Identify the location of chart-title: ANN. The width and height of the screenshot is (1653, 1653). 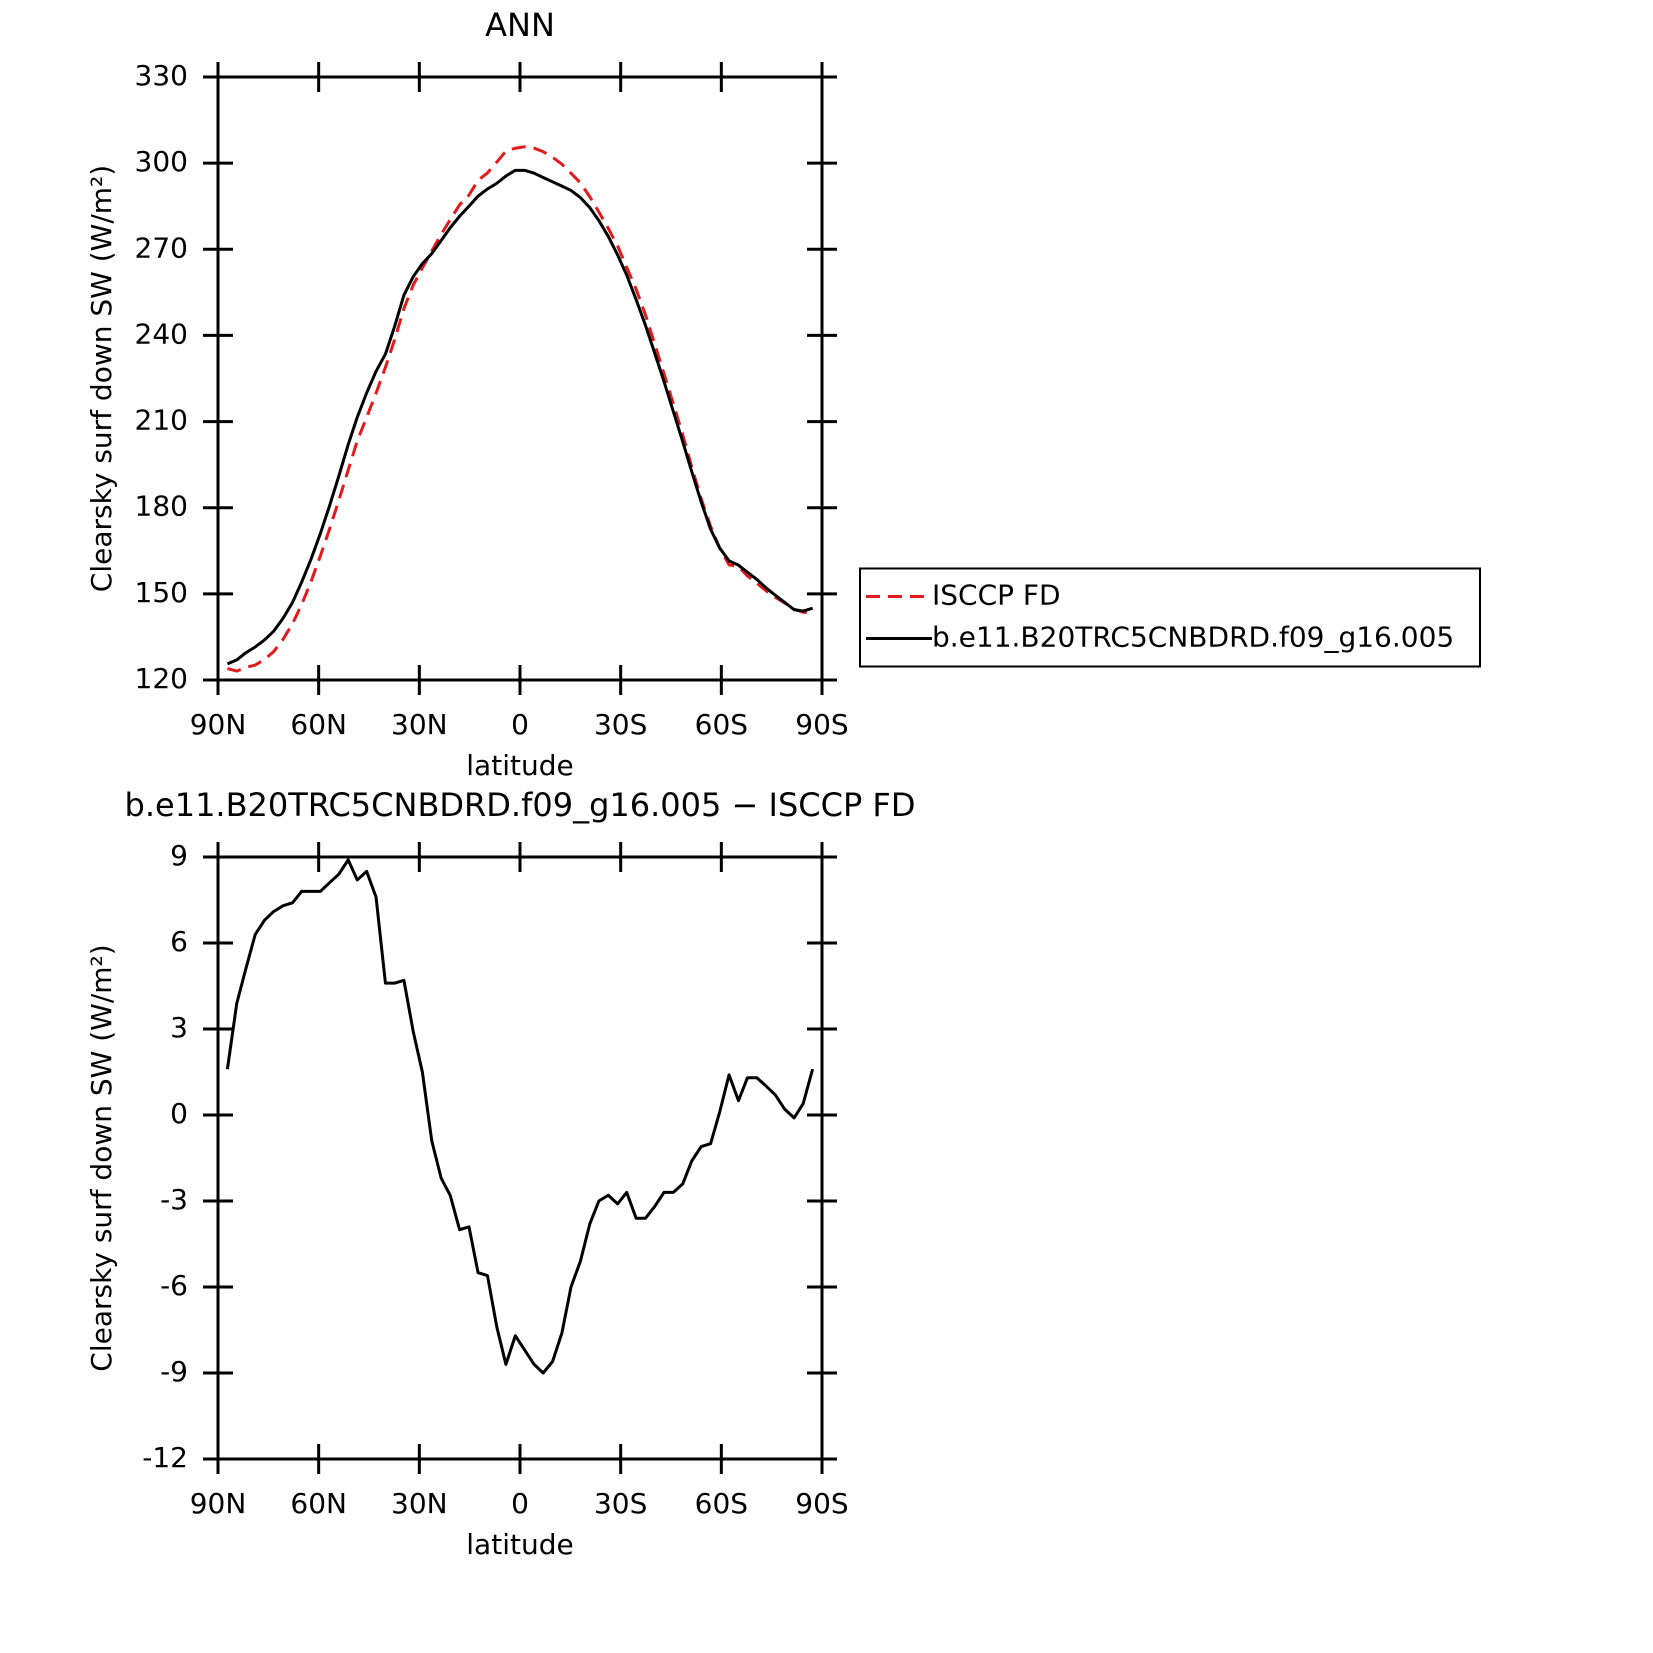
(520, 25).